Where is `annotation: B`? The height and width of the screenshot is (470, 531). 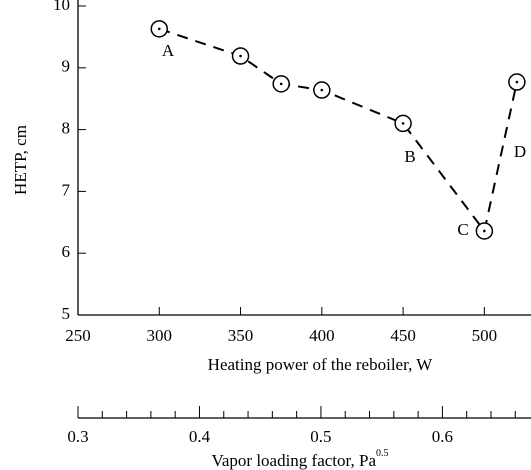
annotation: B is located at coordinates (409, 156).